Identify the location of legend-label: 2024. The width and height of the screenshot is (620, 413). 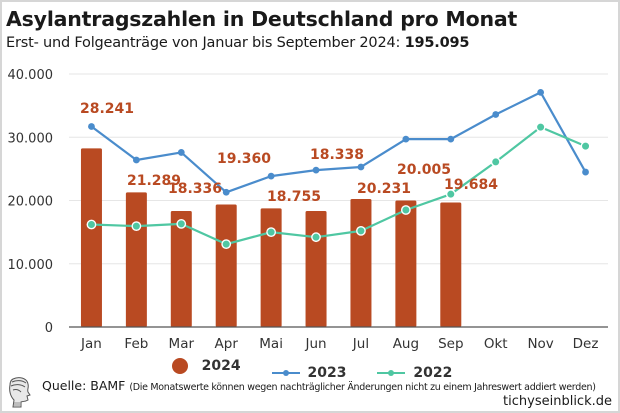
(221, 366).